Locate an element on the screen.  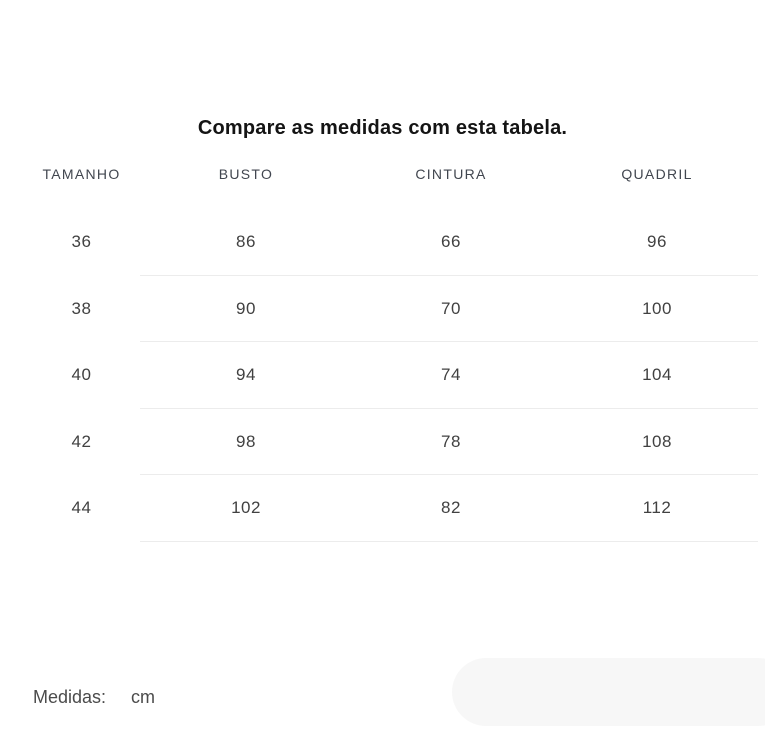
size-cell: 42 is located at coordinates (81, 441).